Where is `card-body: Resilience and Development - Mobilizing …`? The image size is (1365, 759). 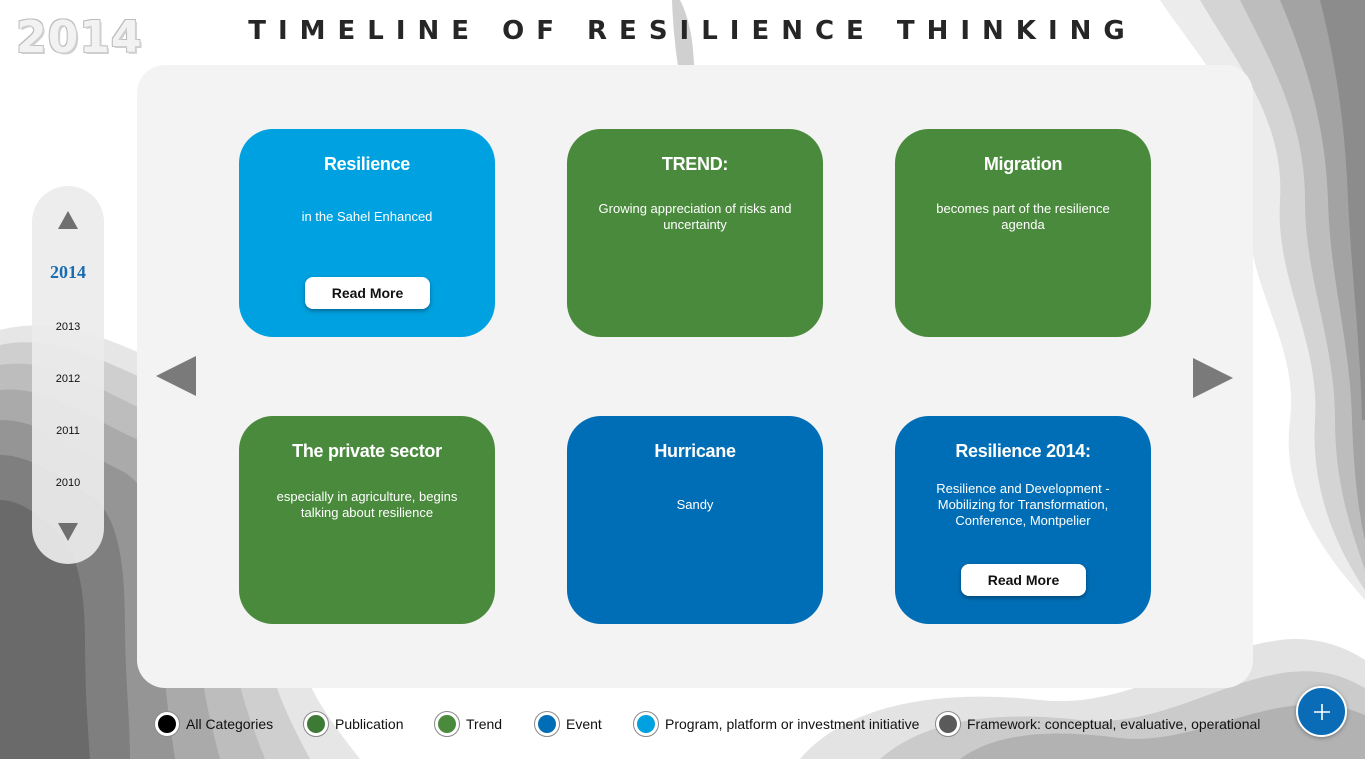 card-body: Resilience and Development - Mobilizing … is located at coordinates (1023, 504).